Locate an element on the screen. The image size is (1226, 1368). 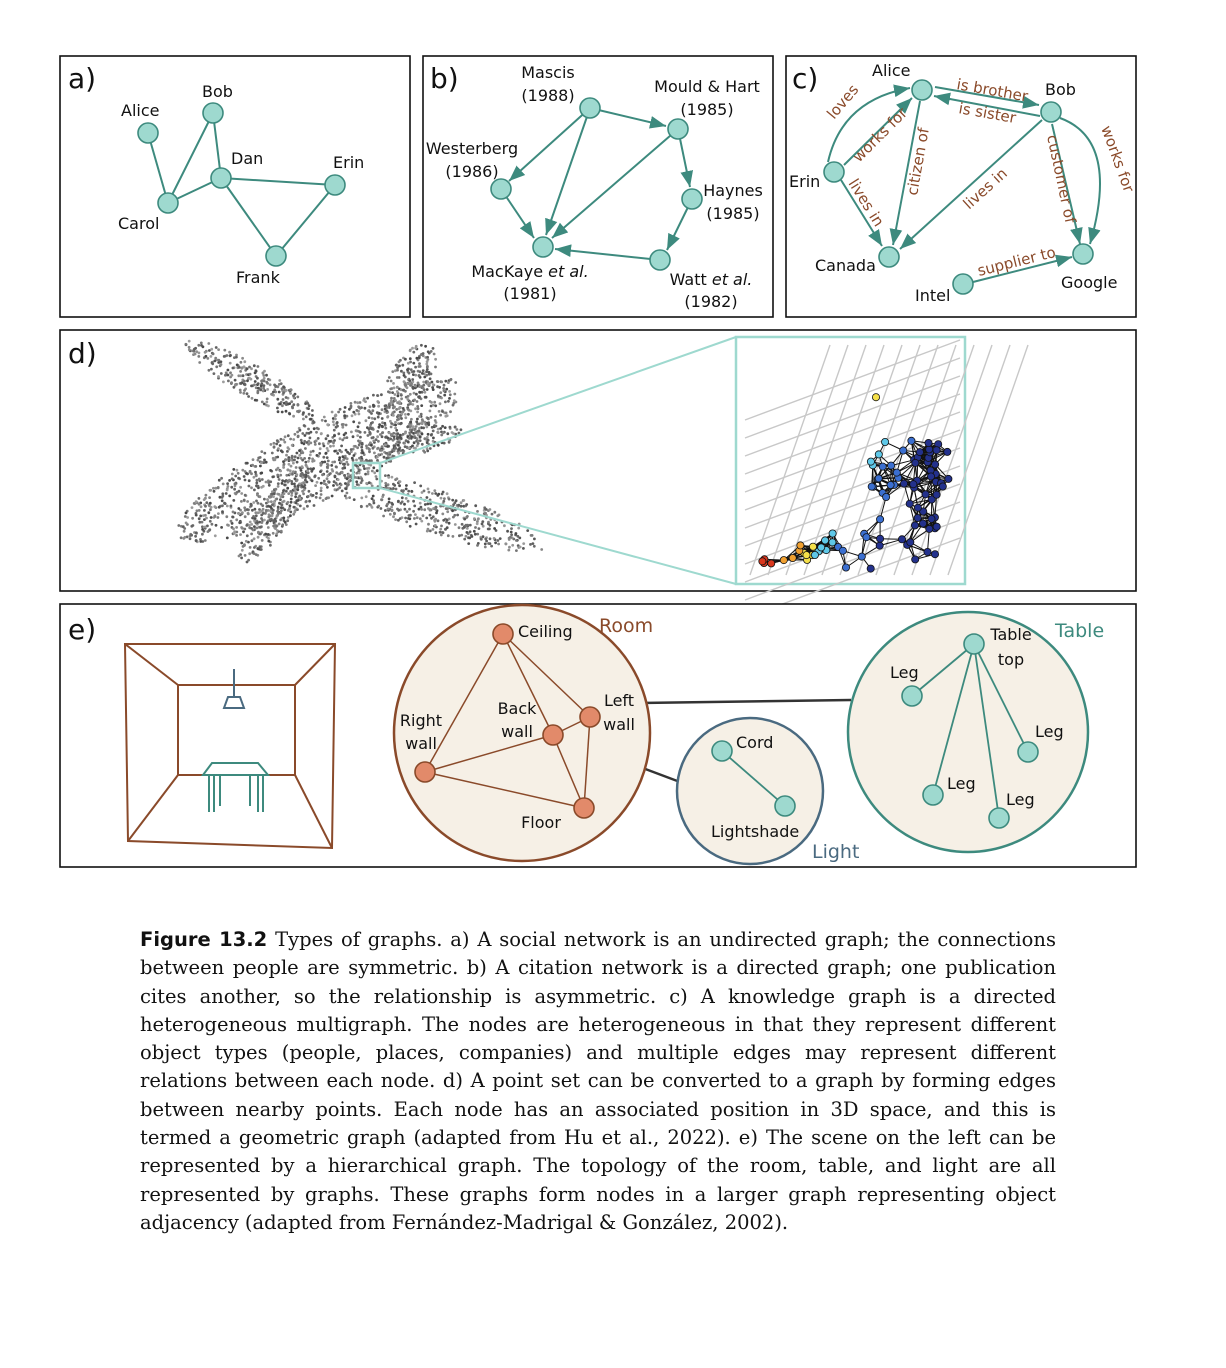
panel-a-label: a) is located at coordinates (82, 78).